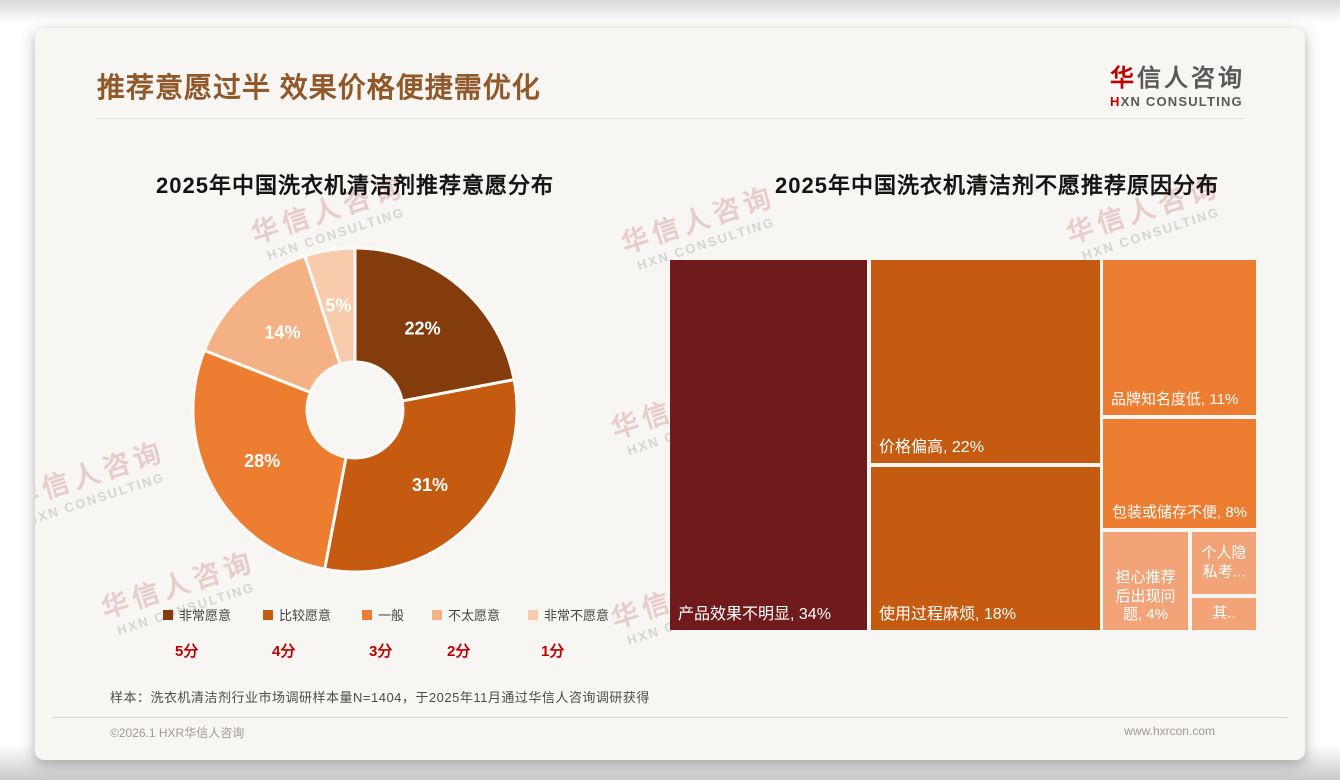 The image size is (1340, 780). Describe the element at coordinates (177, 733) in the screenshot. I see `copyright-text: ©2026.1 HXR华信人咨询` at that location.